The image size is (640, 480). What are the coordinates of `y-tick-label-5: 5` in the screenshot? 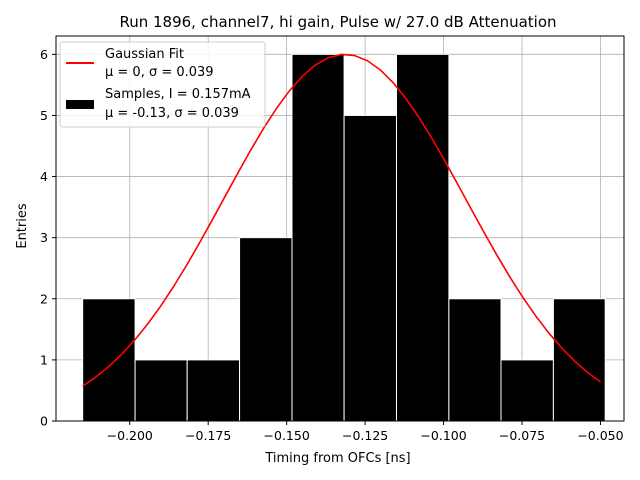 It's located at (44, 115).